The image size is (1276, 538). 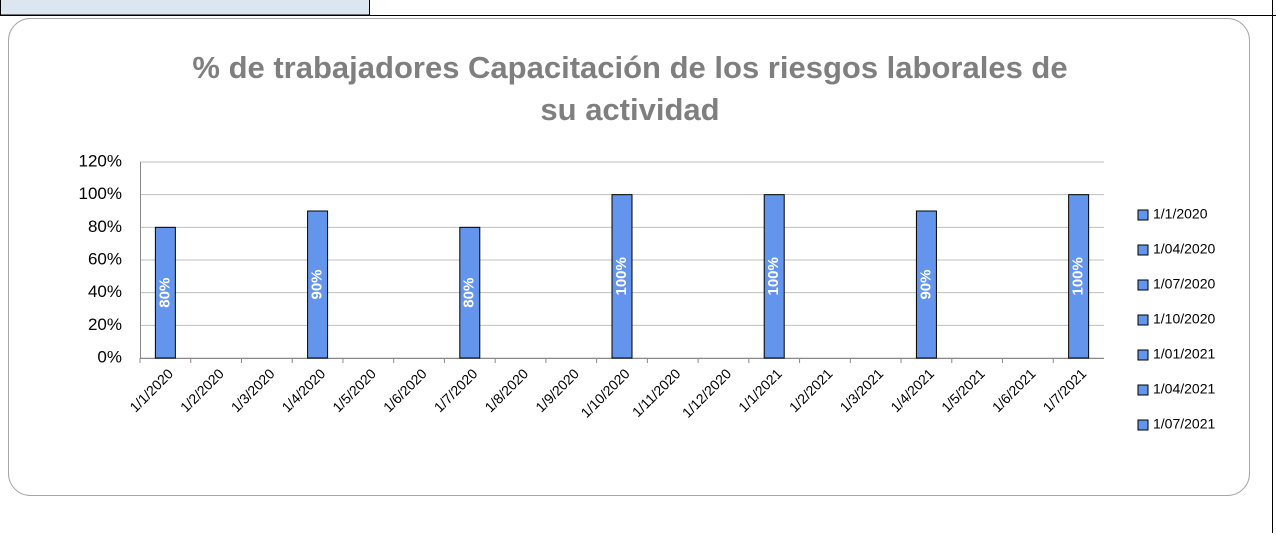 What do you see at coordinates (1184, 249) in the screenshot?
I see `legend-label: 1/04/2020` at bounding box center [1184, 249].